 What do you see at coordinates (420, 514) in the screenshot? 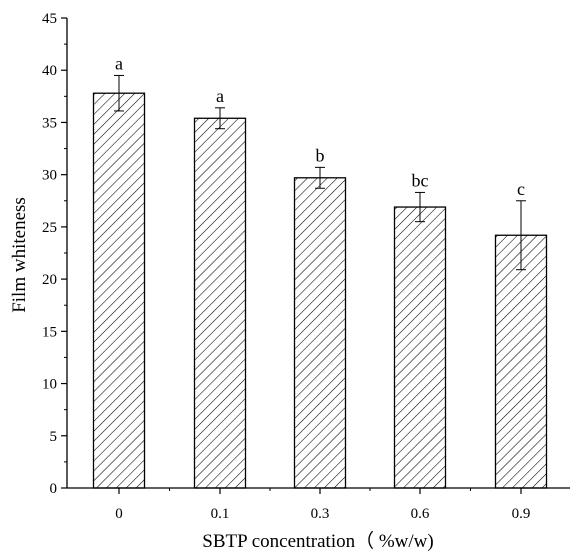
I see `x-tick-label: 0.6` at bounding box center [420, 514].